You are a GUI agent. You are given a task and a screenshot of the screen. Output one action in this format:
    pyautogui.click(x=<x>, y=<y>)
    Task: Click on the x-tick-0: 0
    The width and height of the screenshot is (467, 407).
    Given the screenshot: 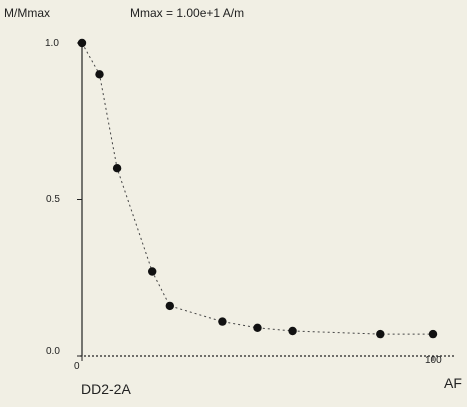 What is the action you would take?
    pyautogui.click(x=77, y=366)
    